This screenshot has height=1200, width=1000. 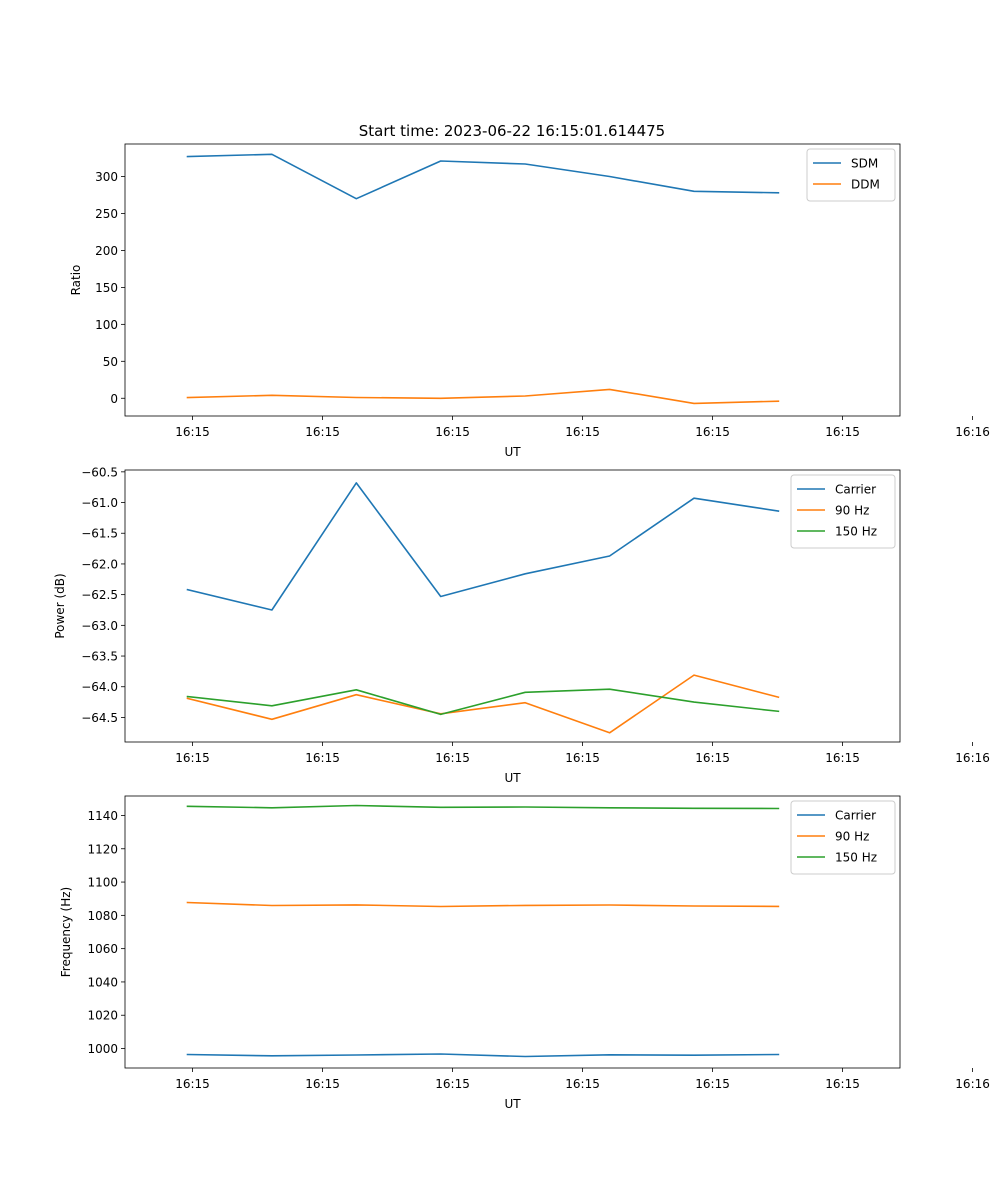 What do you see at coordinates (106, 325) in the screenshot?
I see `y-tick-label: 100` at bounding box center [106, 325].